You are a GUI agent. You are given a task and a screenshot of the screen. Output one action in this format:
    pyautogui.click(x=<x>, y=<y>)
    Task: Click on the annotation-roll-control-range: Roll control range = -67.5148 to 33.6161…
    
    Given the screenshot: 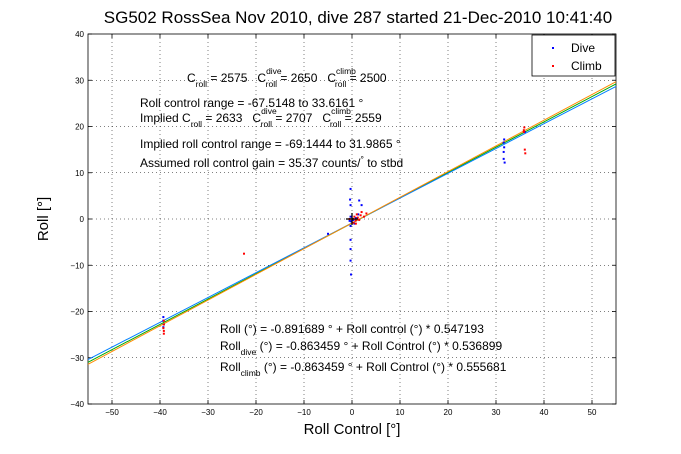 What is the action you would take?
    pyautogui.click(x=251, y=103)
    